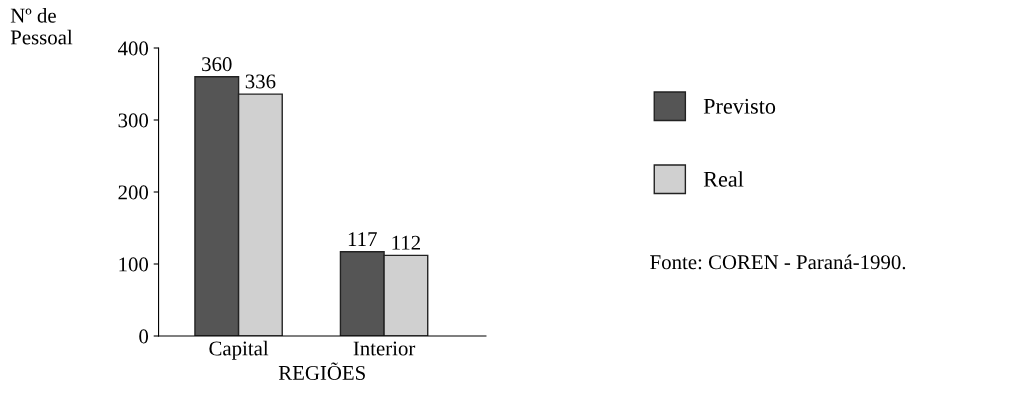  What do you see at coordinates (41, 26) in the screenshot?
I see `y-axis-title: Nº de Pessoal` at bounding box center [41, 26].